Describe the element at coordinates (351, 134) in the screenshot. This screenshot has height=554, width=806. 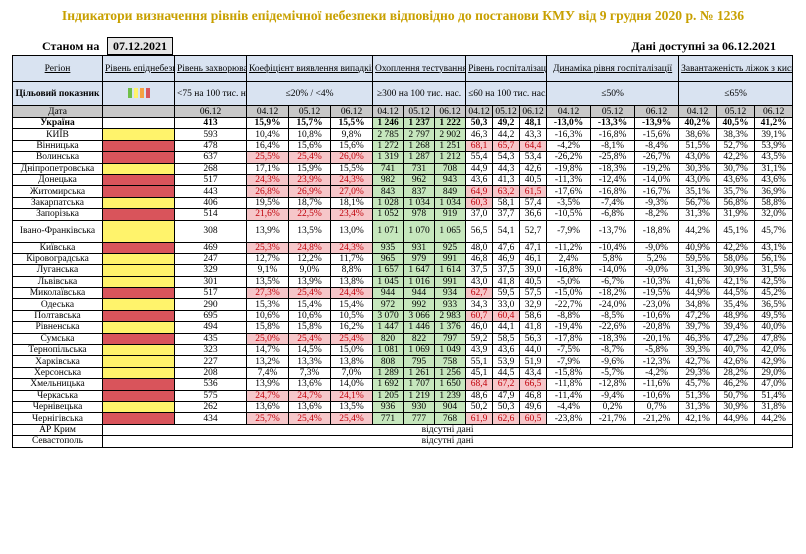
I see `detection-value: 9,8%` at that location.